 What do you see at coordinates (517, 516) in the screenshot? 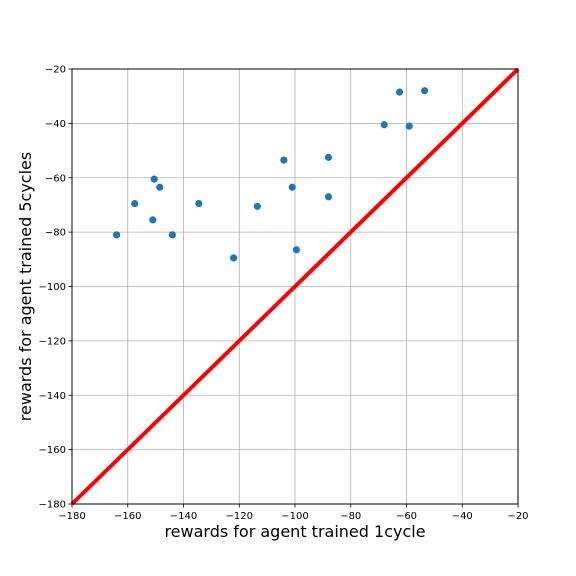
I see `x-tick-label: −20` at bounding box center [517, 516].